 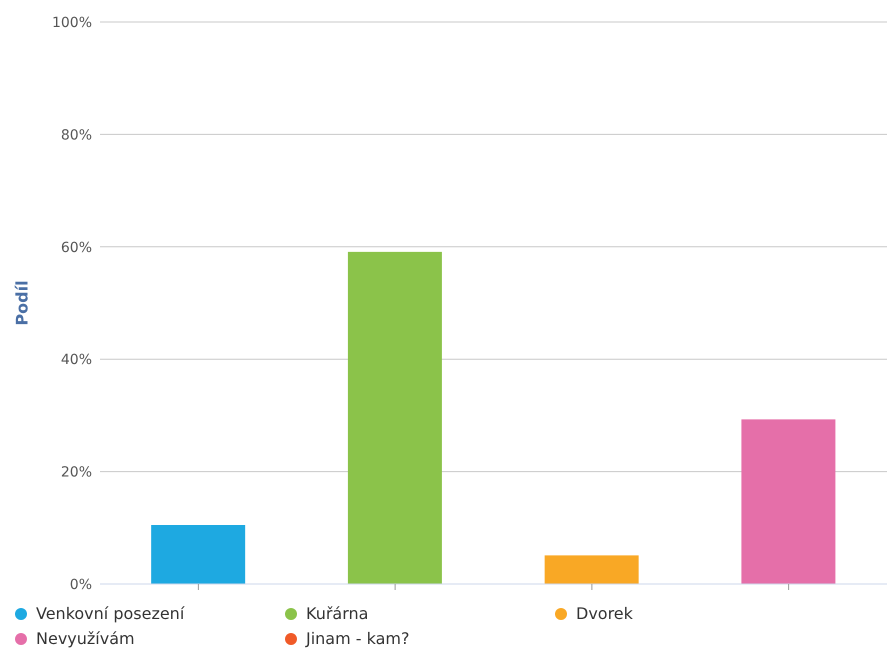 What do you see at coordinates (337, 613) in the screenshot?
I see `legend-label: Kuřárna` at bounding box center [337, 613].